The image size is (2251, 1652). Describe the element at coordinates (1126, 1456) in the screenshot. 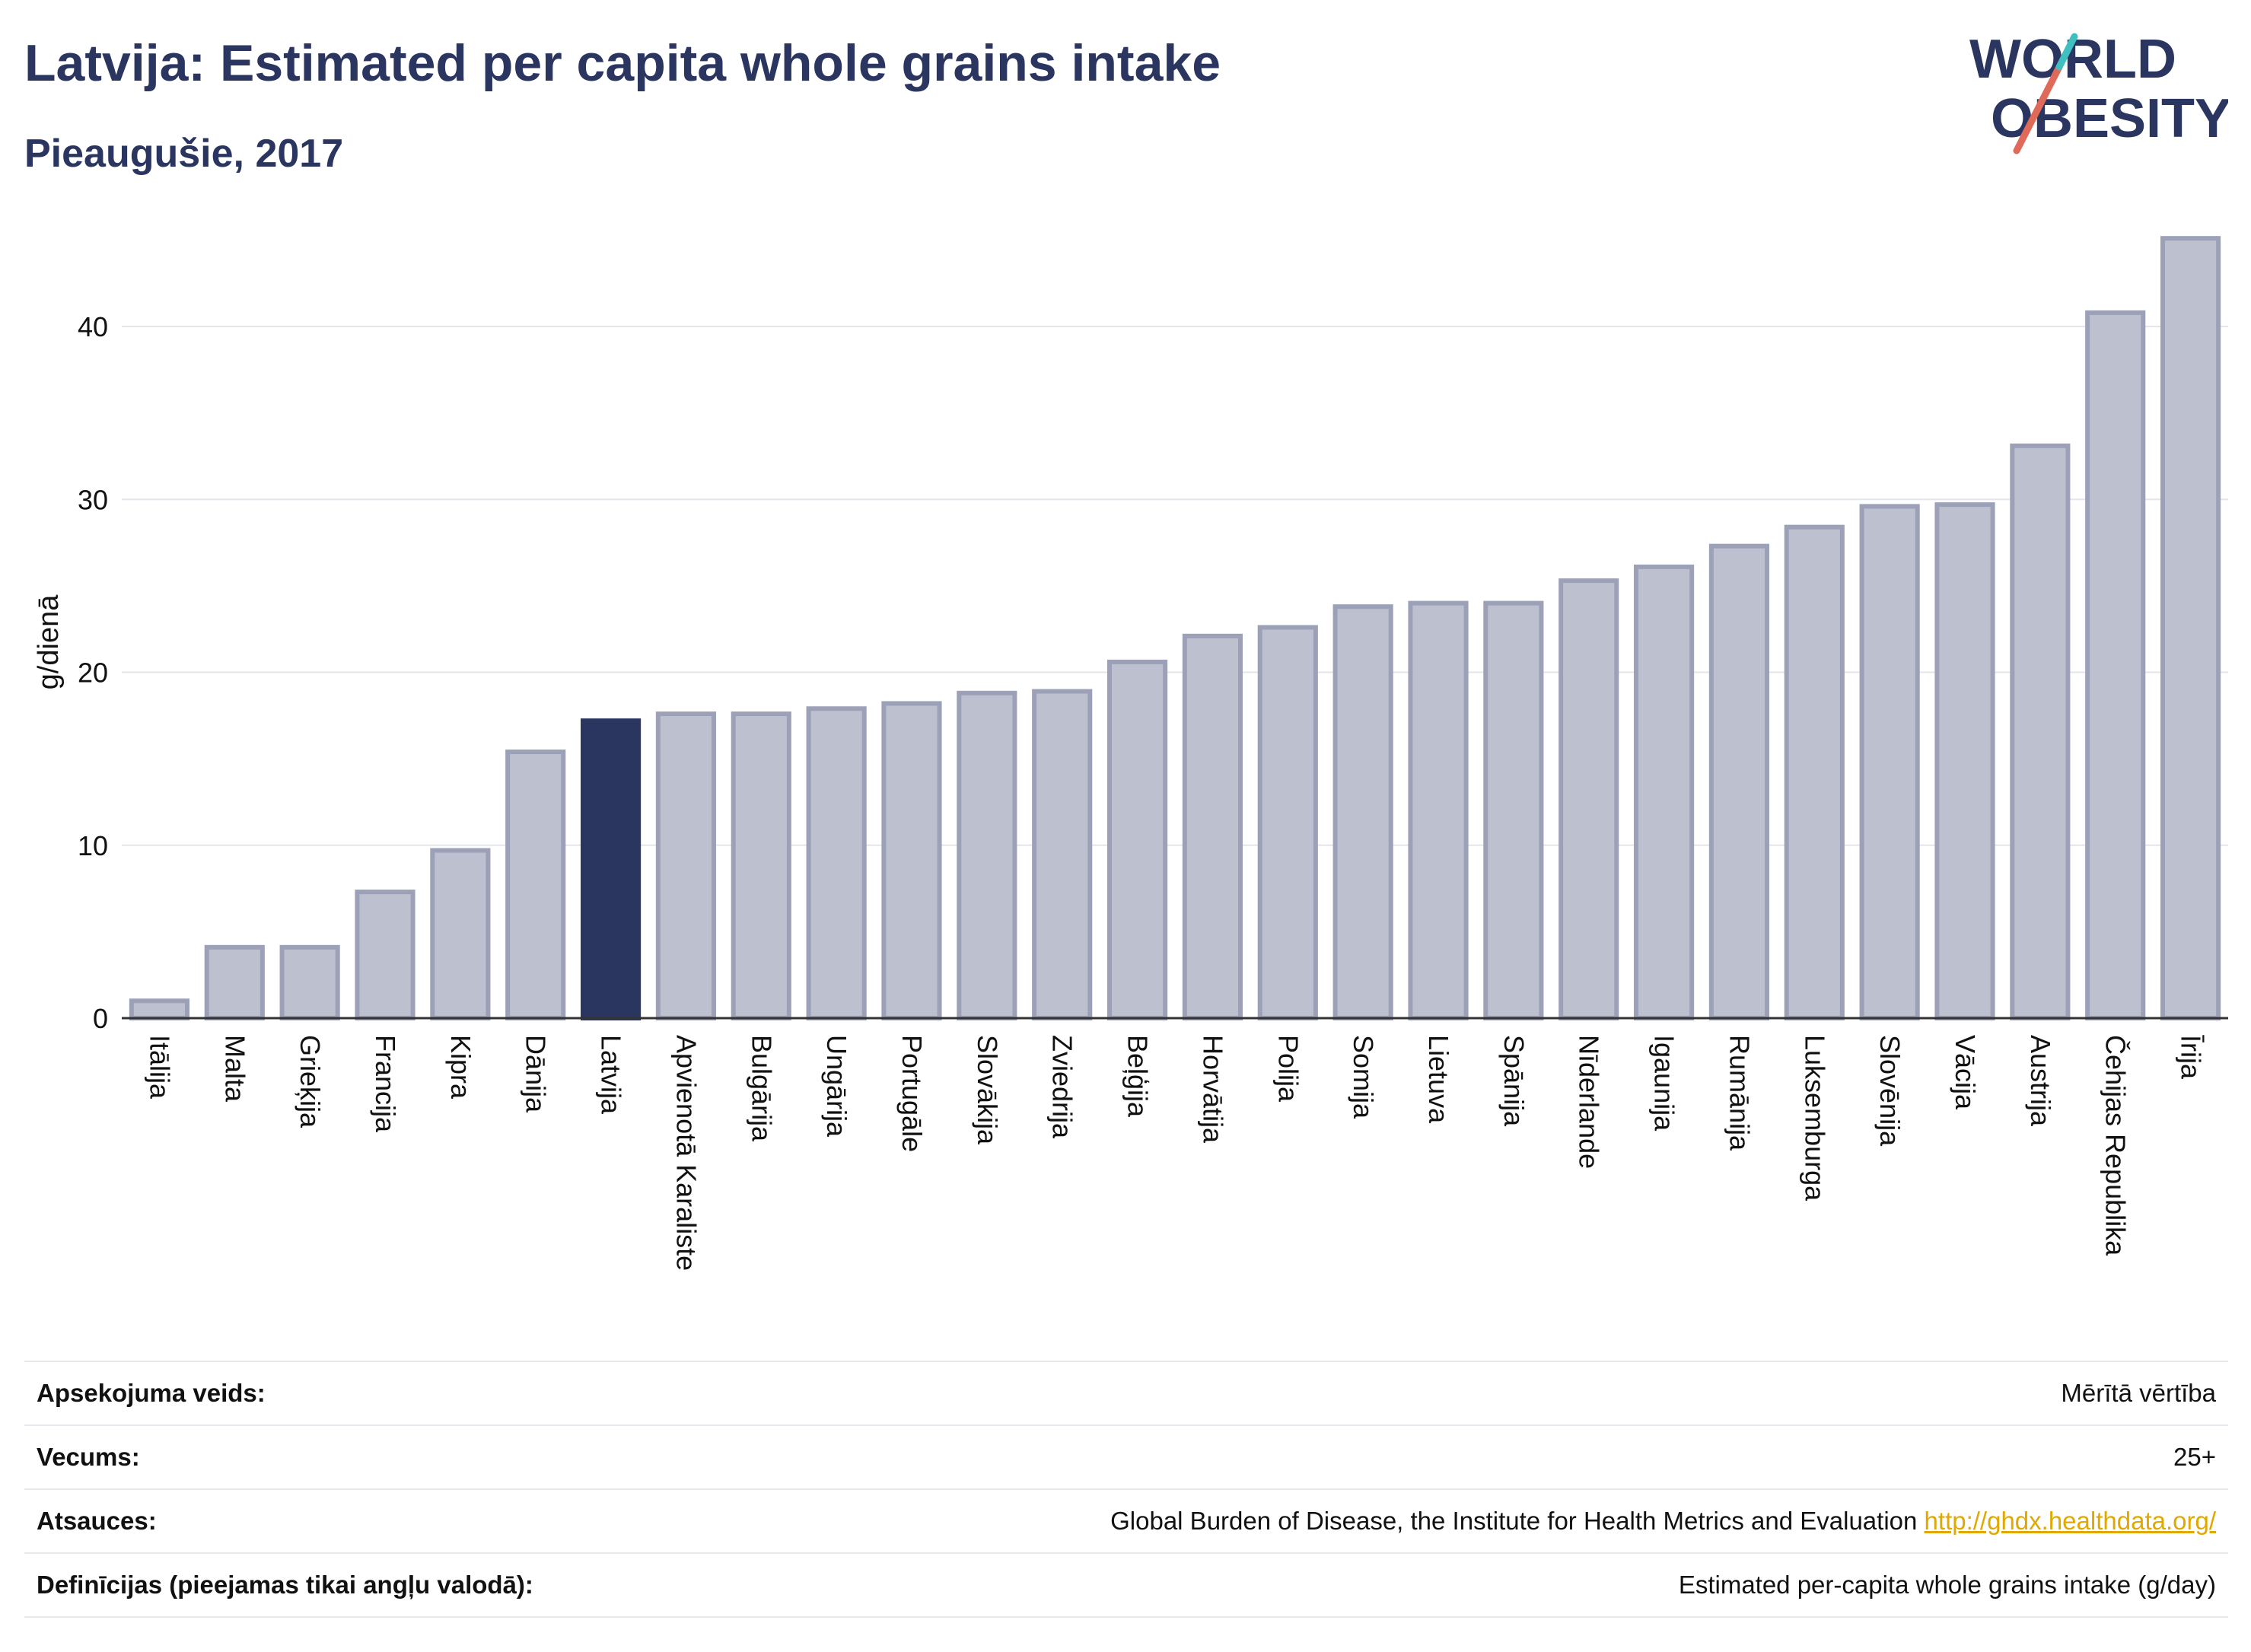

I see `meta-row-age: Vecums: 25+` at that location.